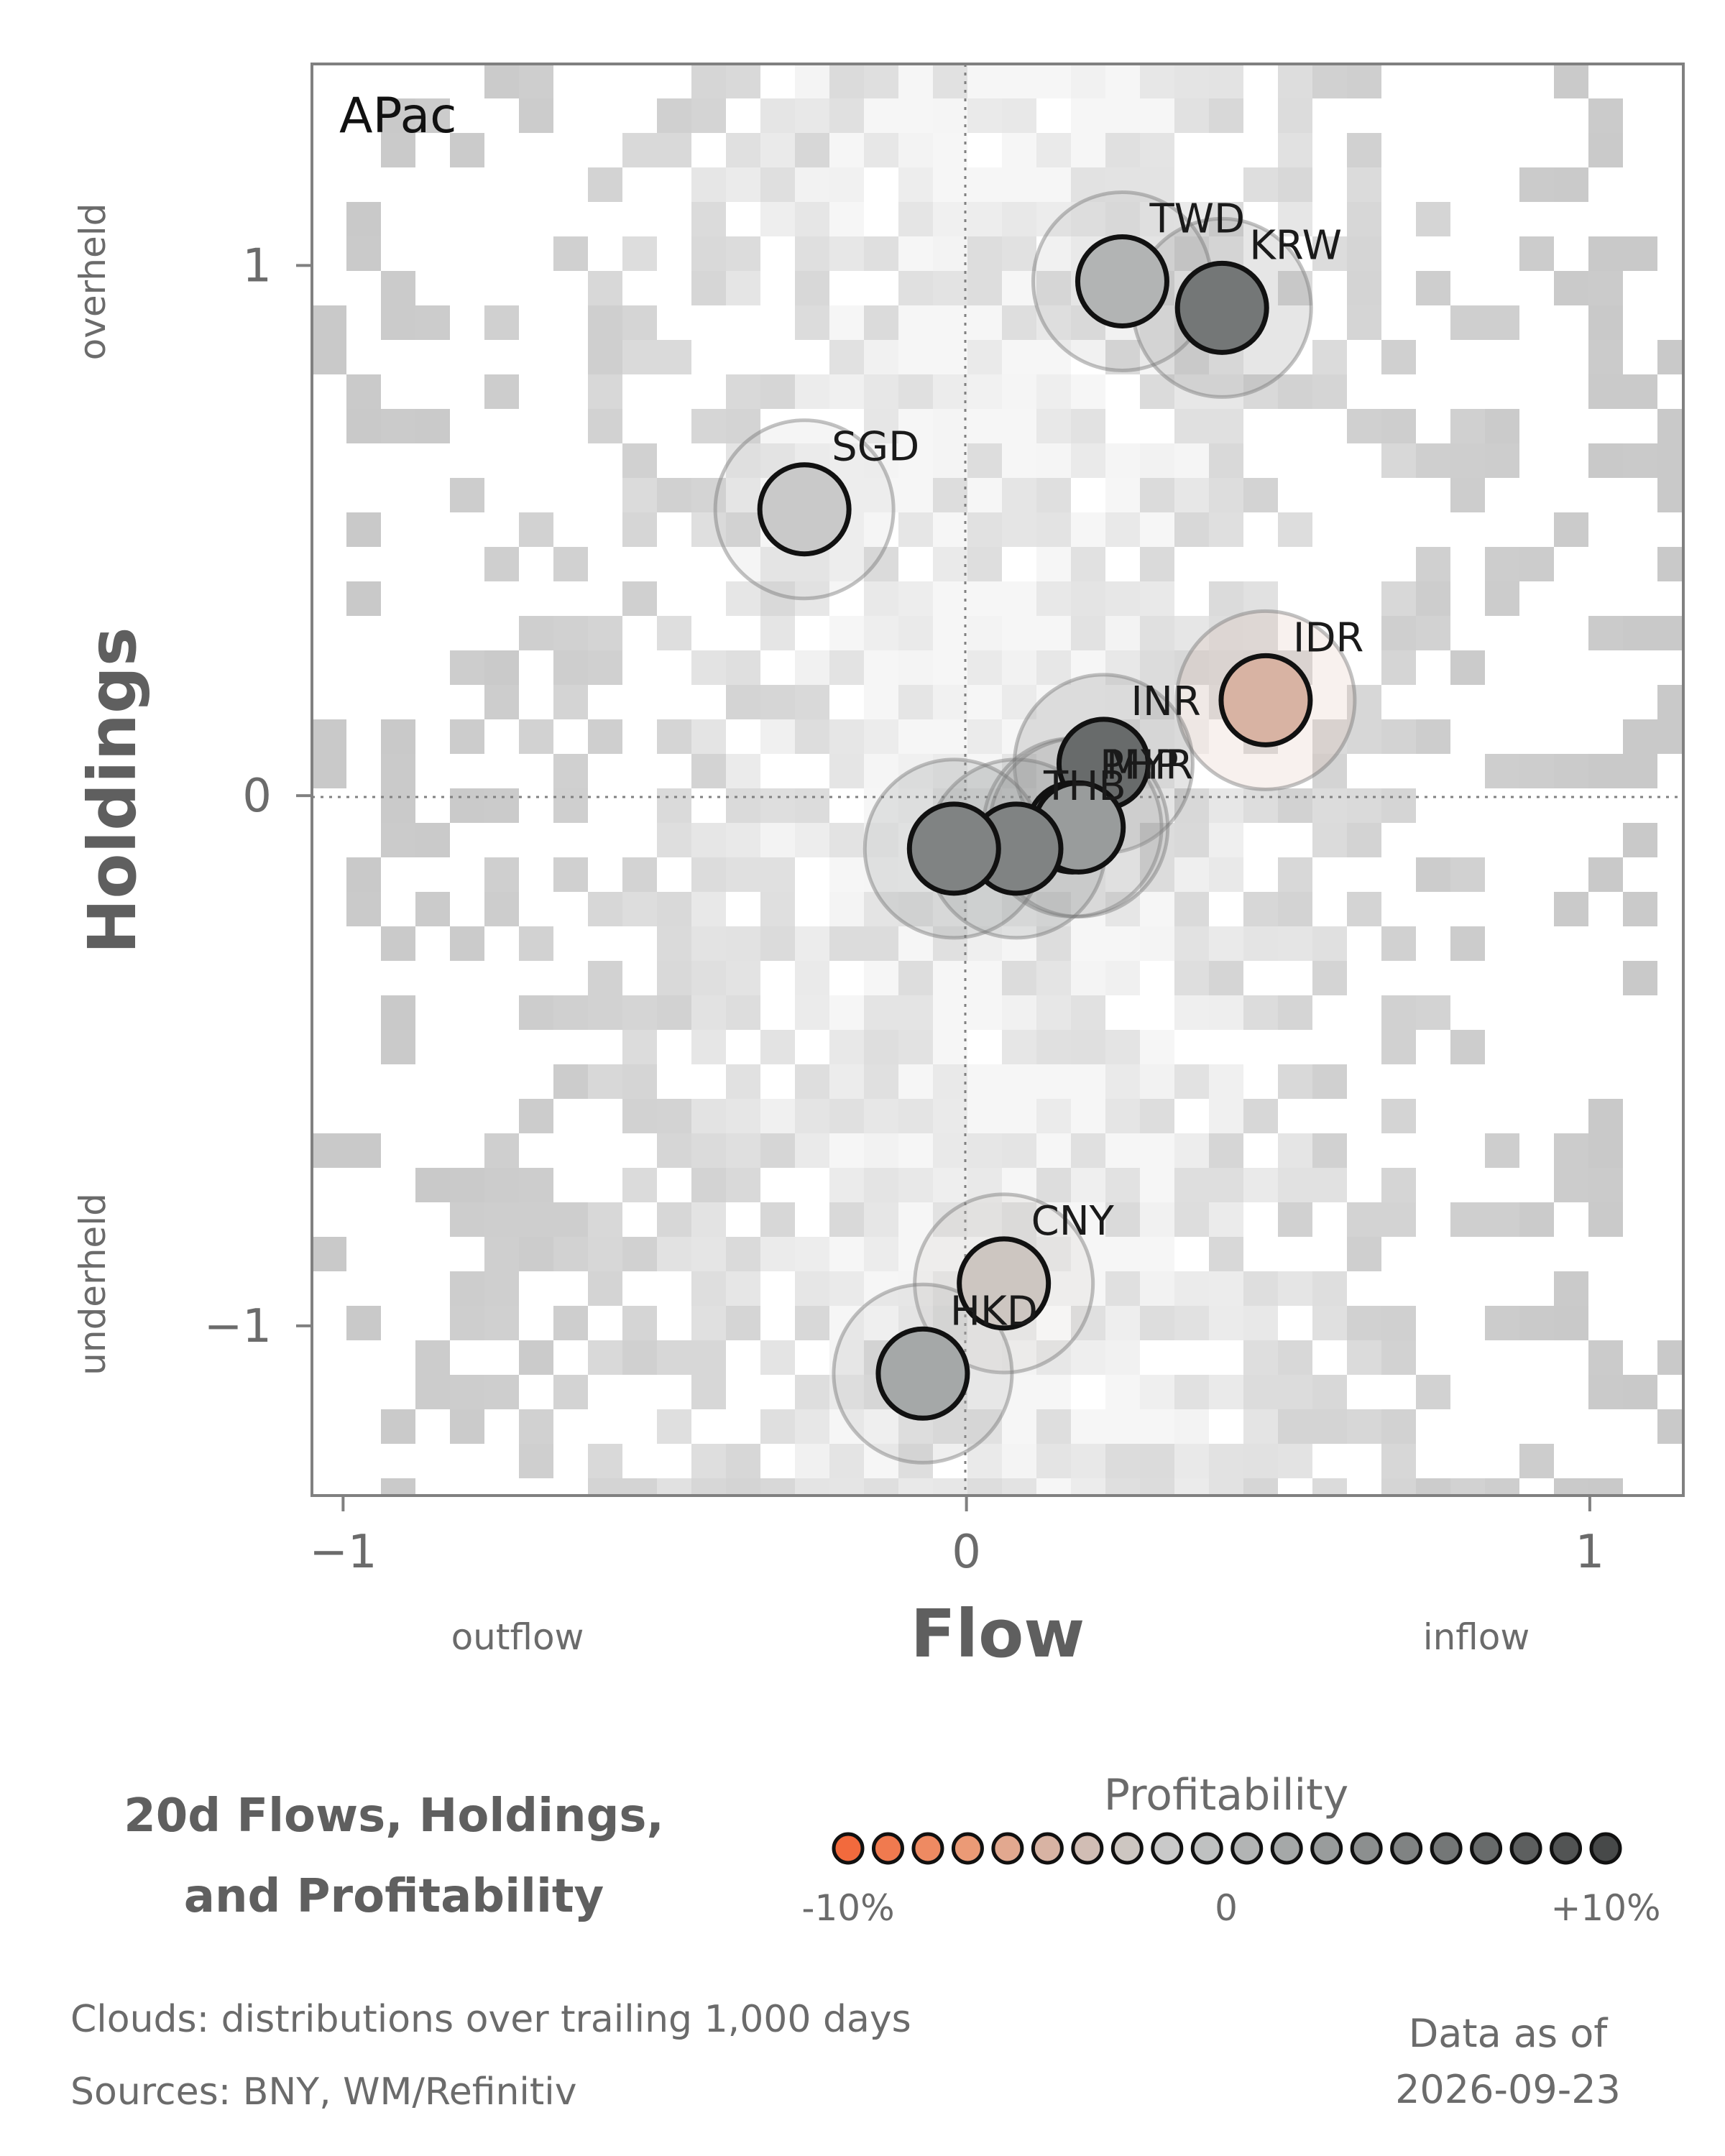  I want to click on data-date: 2026-09-23, so click(1508, 2089).